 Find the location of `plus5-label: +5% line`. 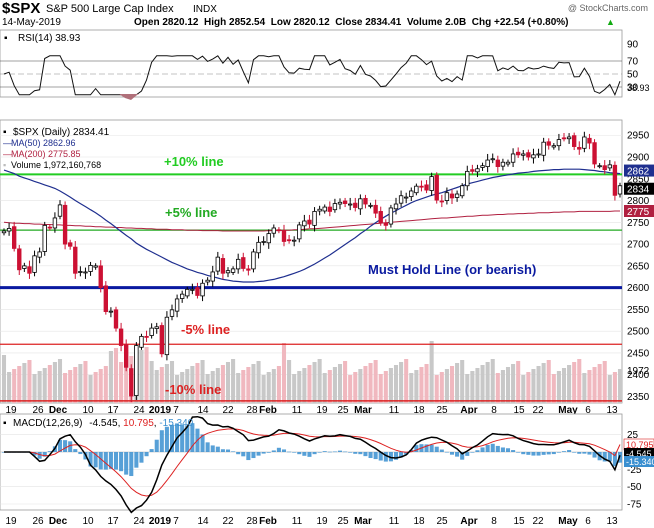

plus5-label: +5% line is located at coordinates (191, 212).